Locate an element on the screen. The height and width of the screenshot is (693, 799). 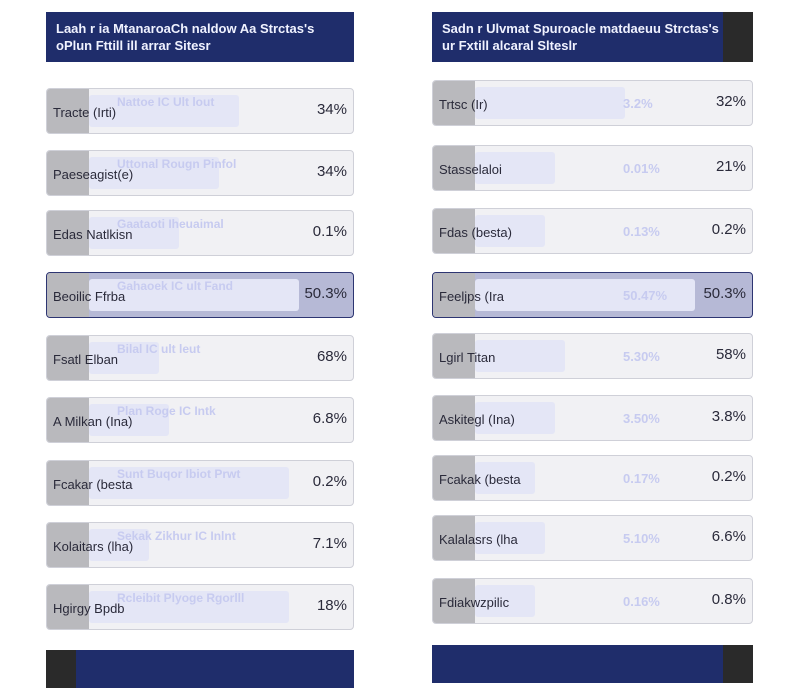
row-label: Kalalasrs (lha is located at coordinates (478, 539).